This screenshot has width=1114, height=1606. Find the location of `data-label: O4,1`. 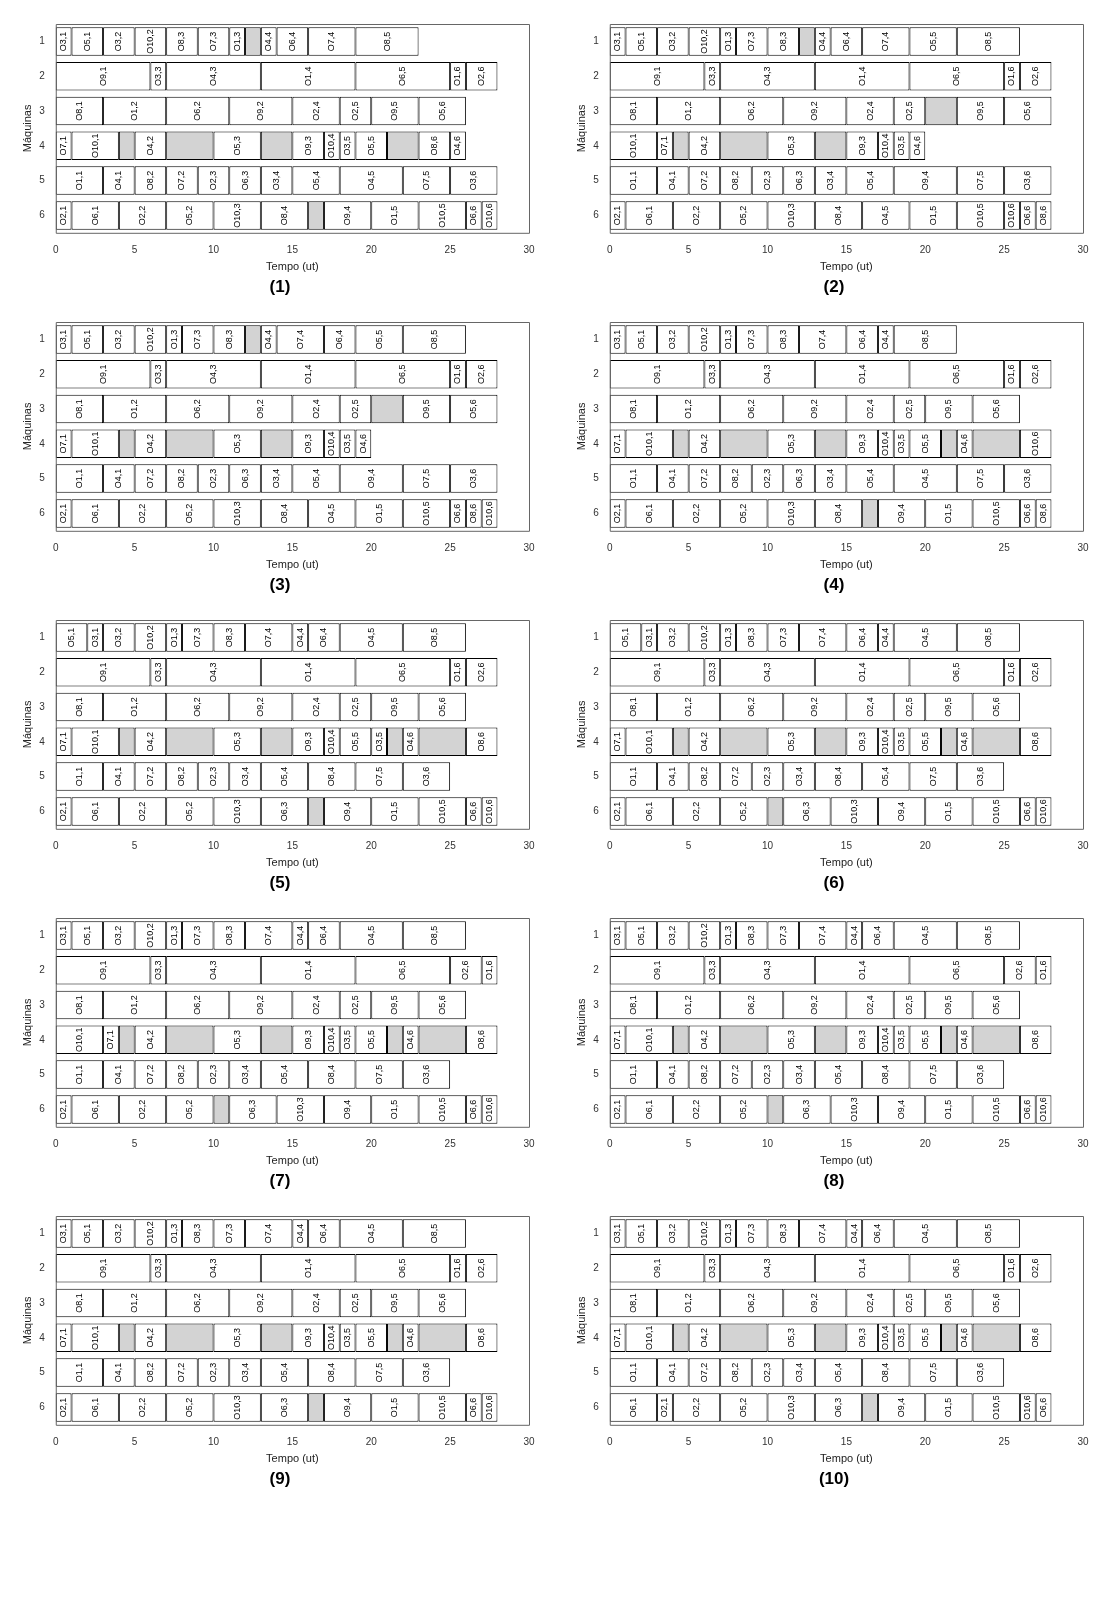

data-label: O4,1 is located at coordinates (672, 776).